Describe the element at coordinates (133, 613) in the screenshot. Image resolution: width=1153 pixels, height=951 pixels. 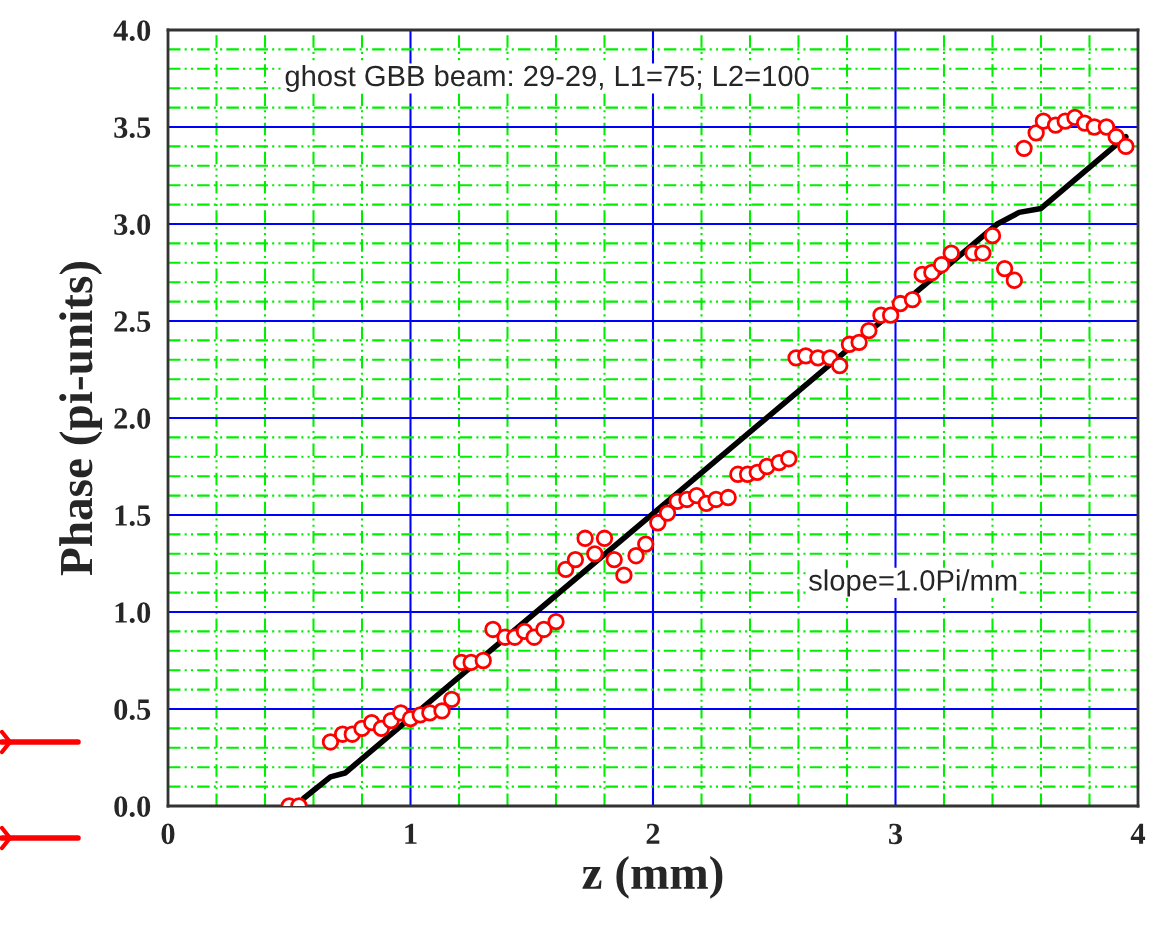
I see `y-tick-label: 1.0` at that location.